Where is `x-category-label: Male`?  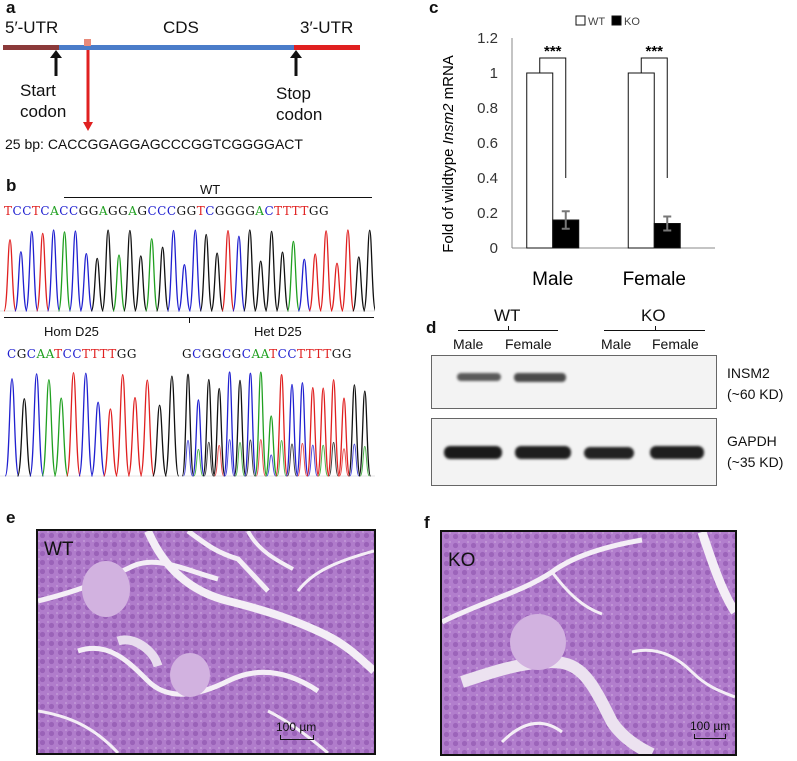
x-category-label: Male is located at coordinates (552, 279).